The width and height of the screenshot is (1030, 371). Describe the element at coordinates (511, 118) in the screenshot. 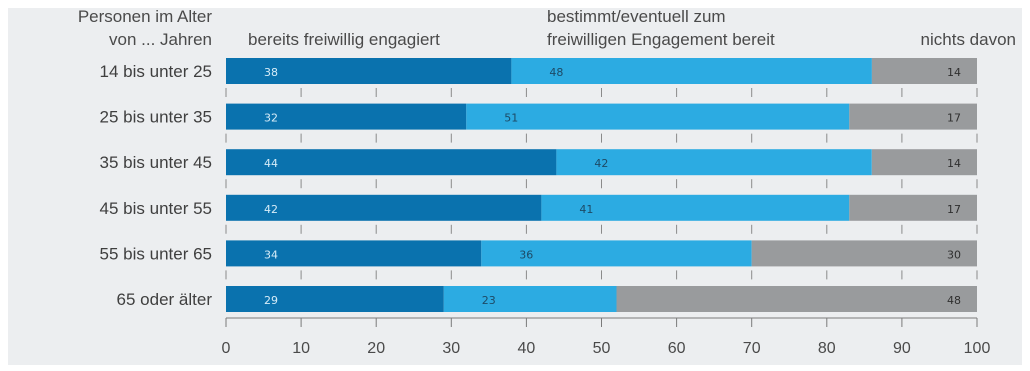

I see `data-label: 51` at that location.